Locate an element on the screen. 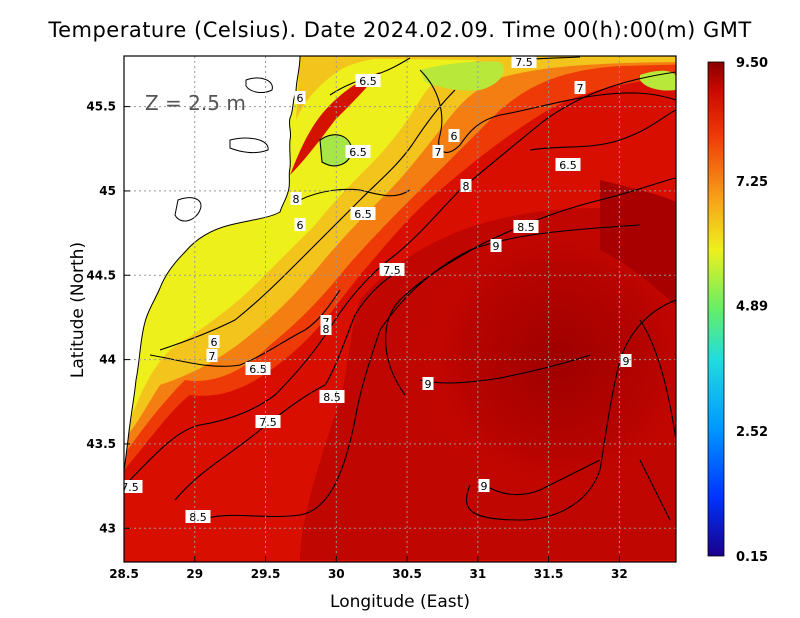  colorbar-tick-label: 7.25 is located at coordinates (752, 182).